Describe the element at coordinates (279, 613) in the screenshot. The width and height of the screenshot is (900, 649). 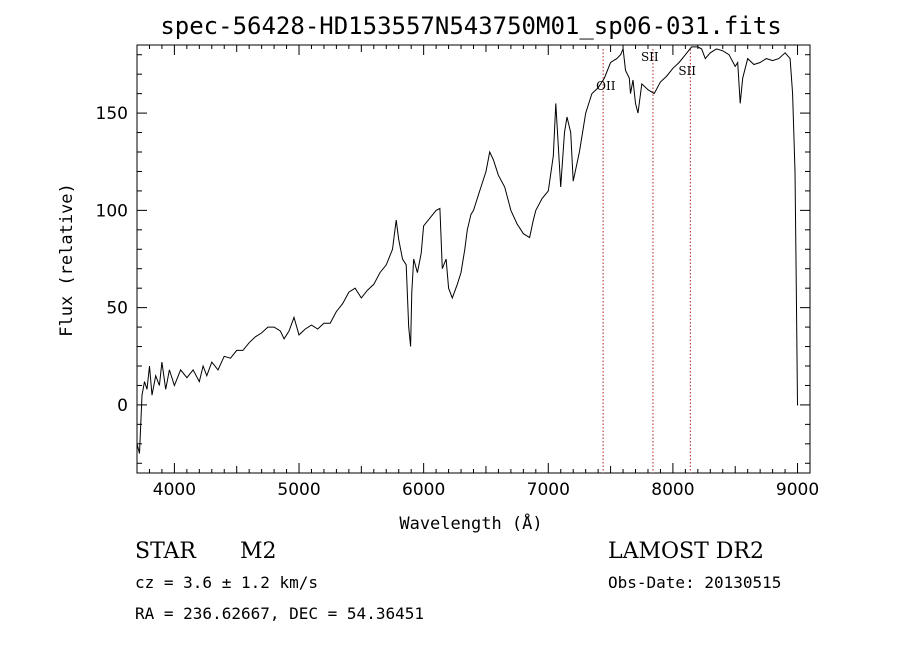
I see `coordinates: RA = 236.62667, DEC = 54.36451` at that location.